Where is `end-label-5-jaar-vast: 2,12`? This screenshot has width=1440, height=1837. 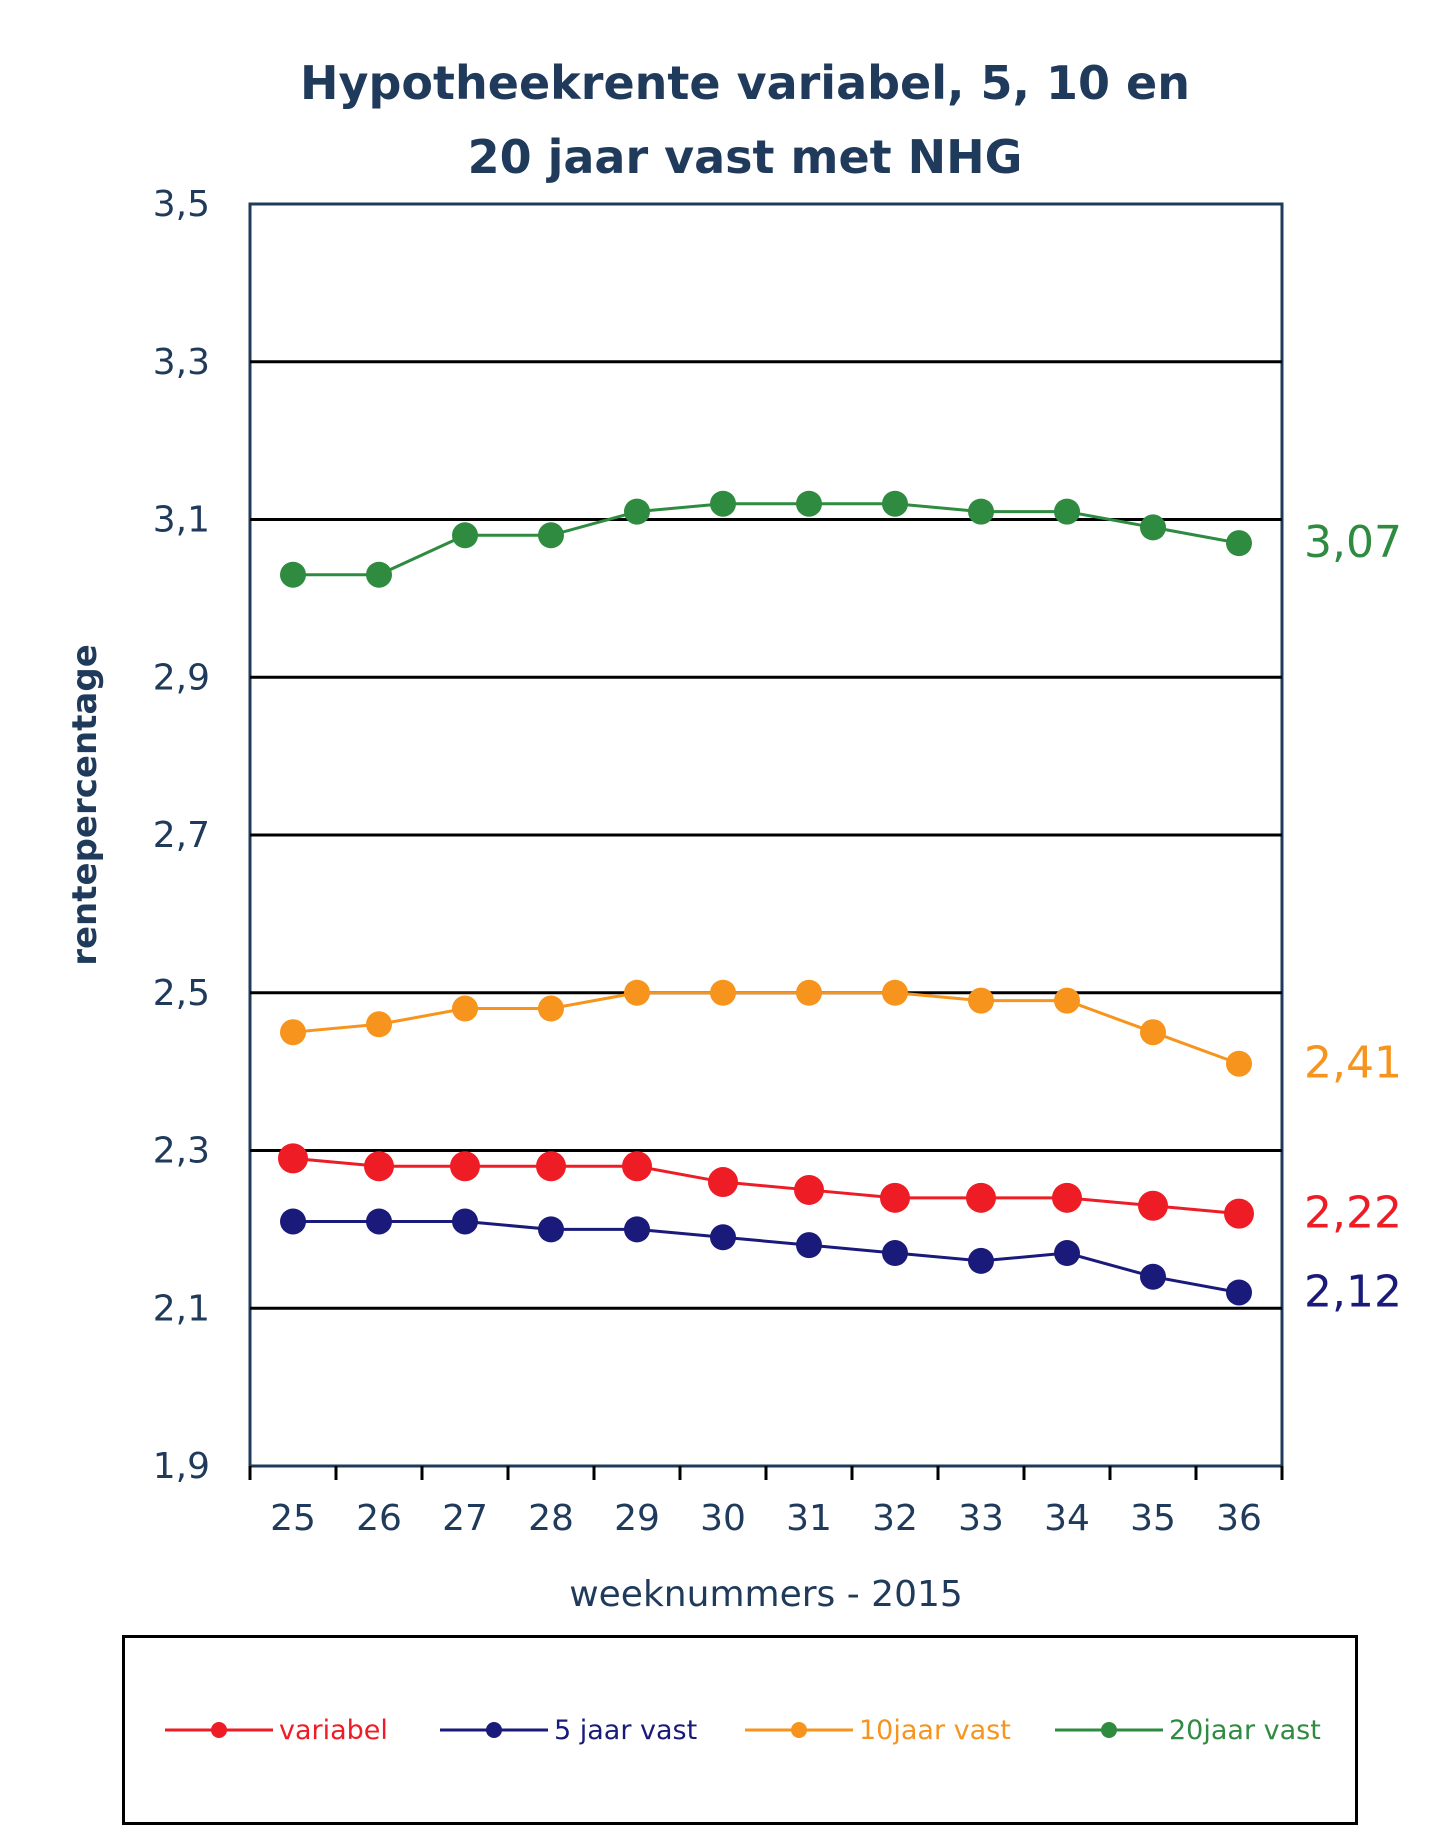
end-label-5-jaar-vast: 2,12 is located at coordinates (1353, 1291).